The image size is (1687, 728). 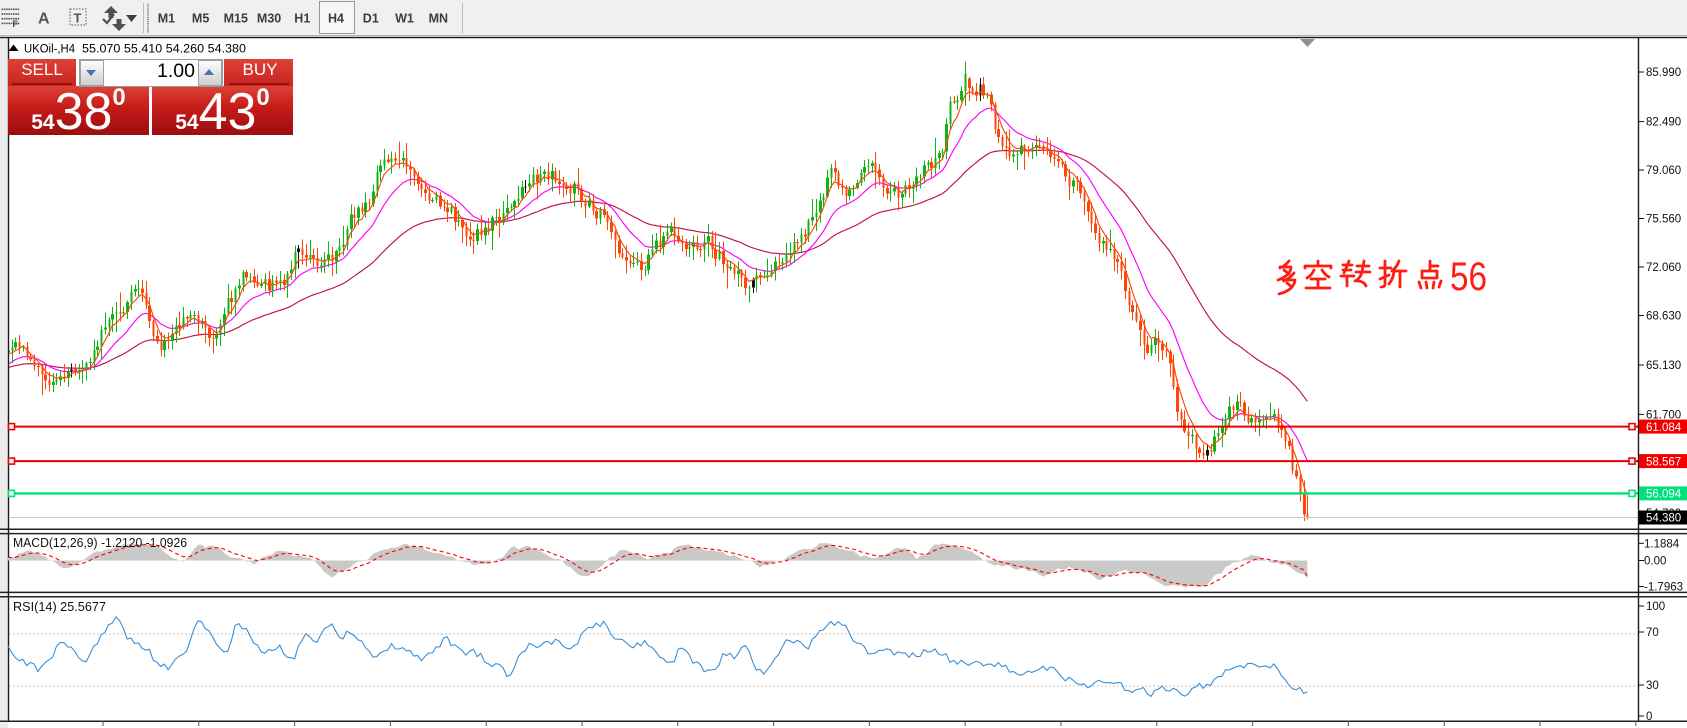 What do you see at coordinates (1664, 428) in the screenshot?
I see `svg-text: 61.084` at bounding box center [1664, 428].